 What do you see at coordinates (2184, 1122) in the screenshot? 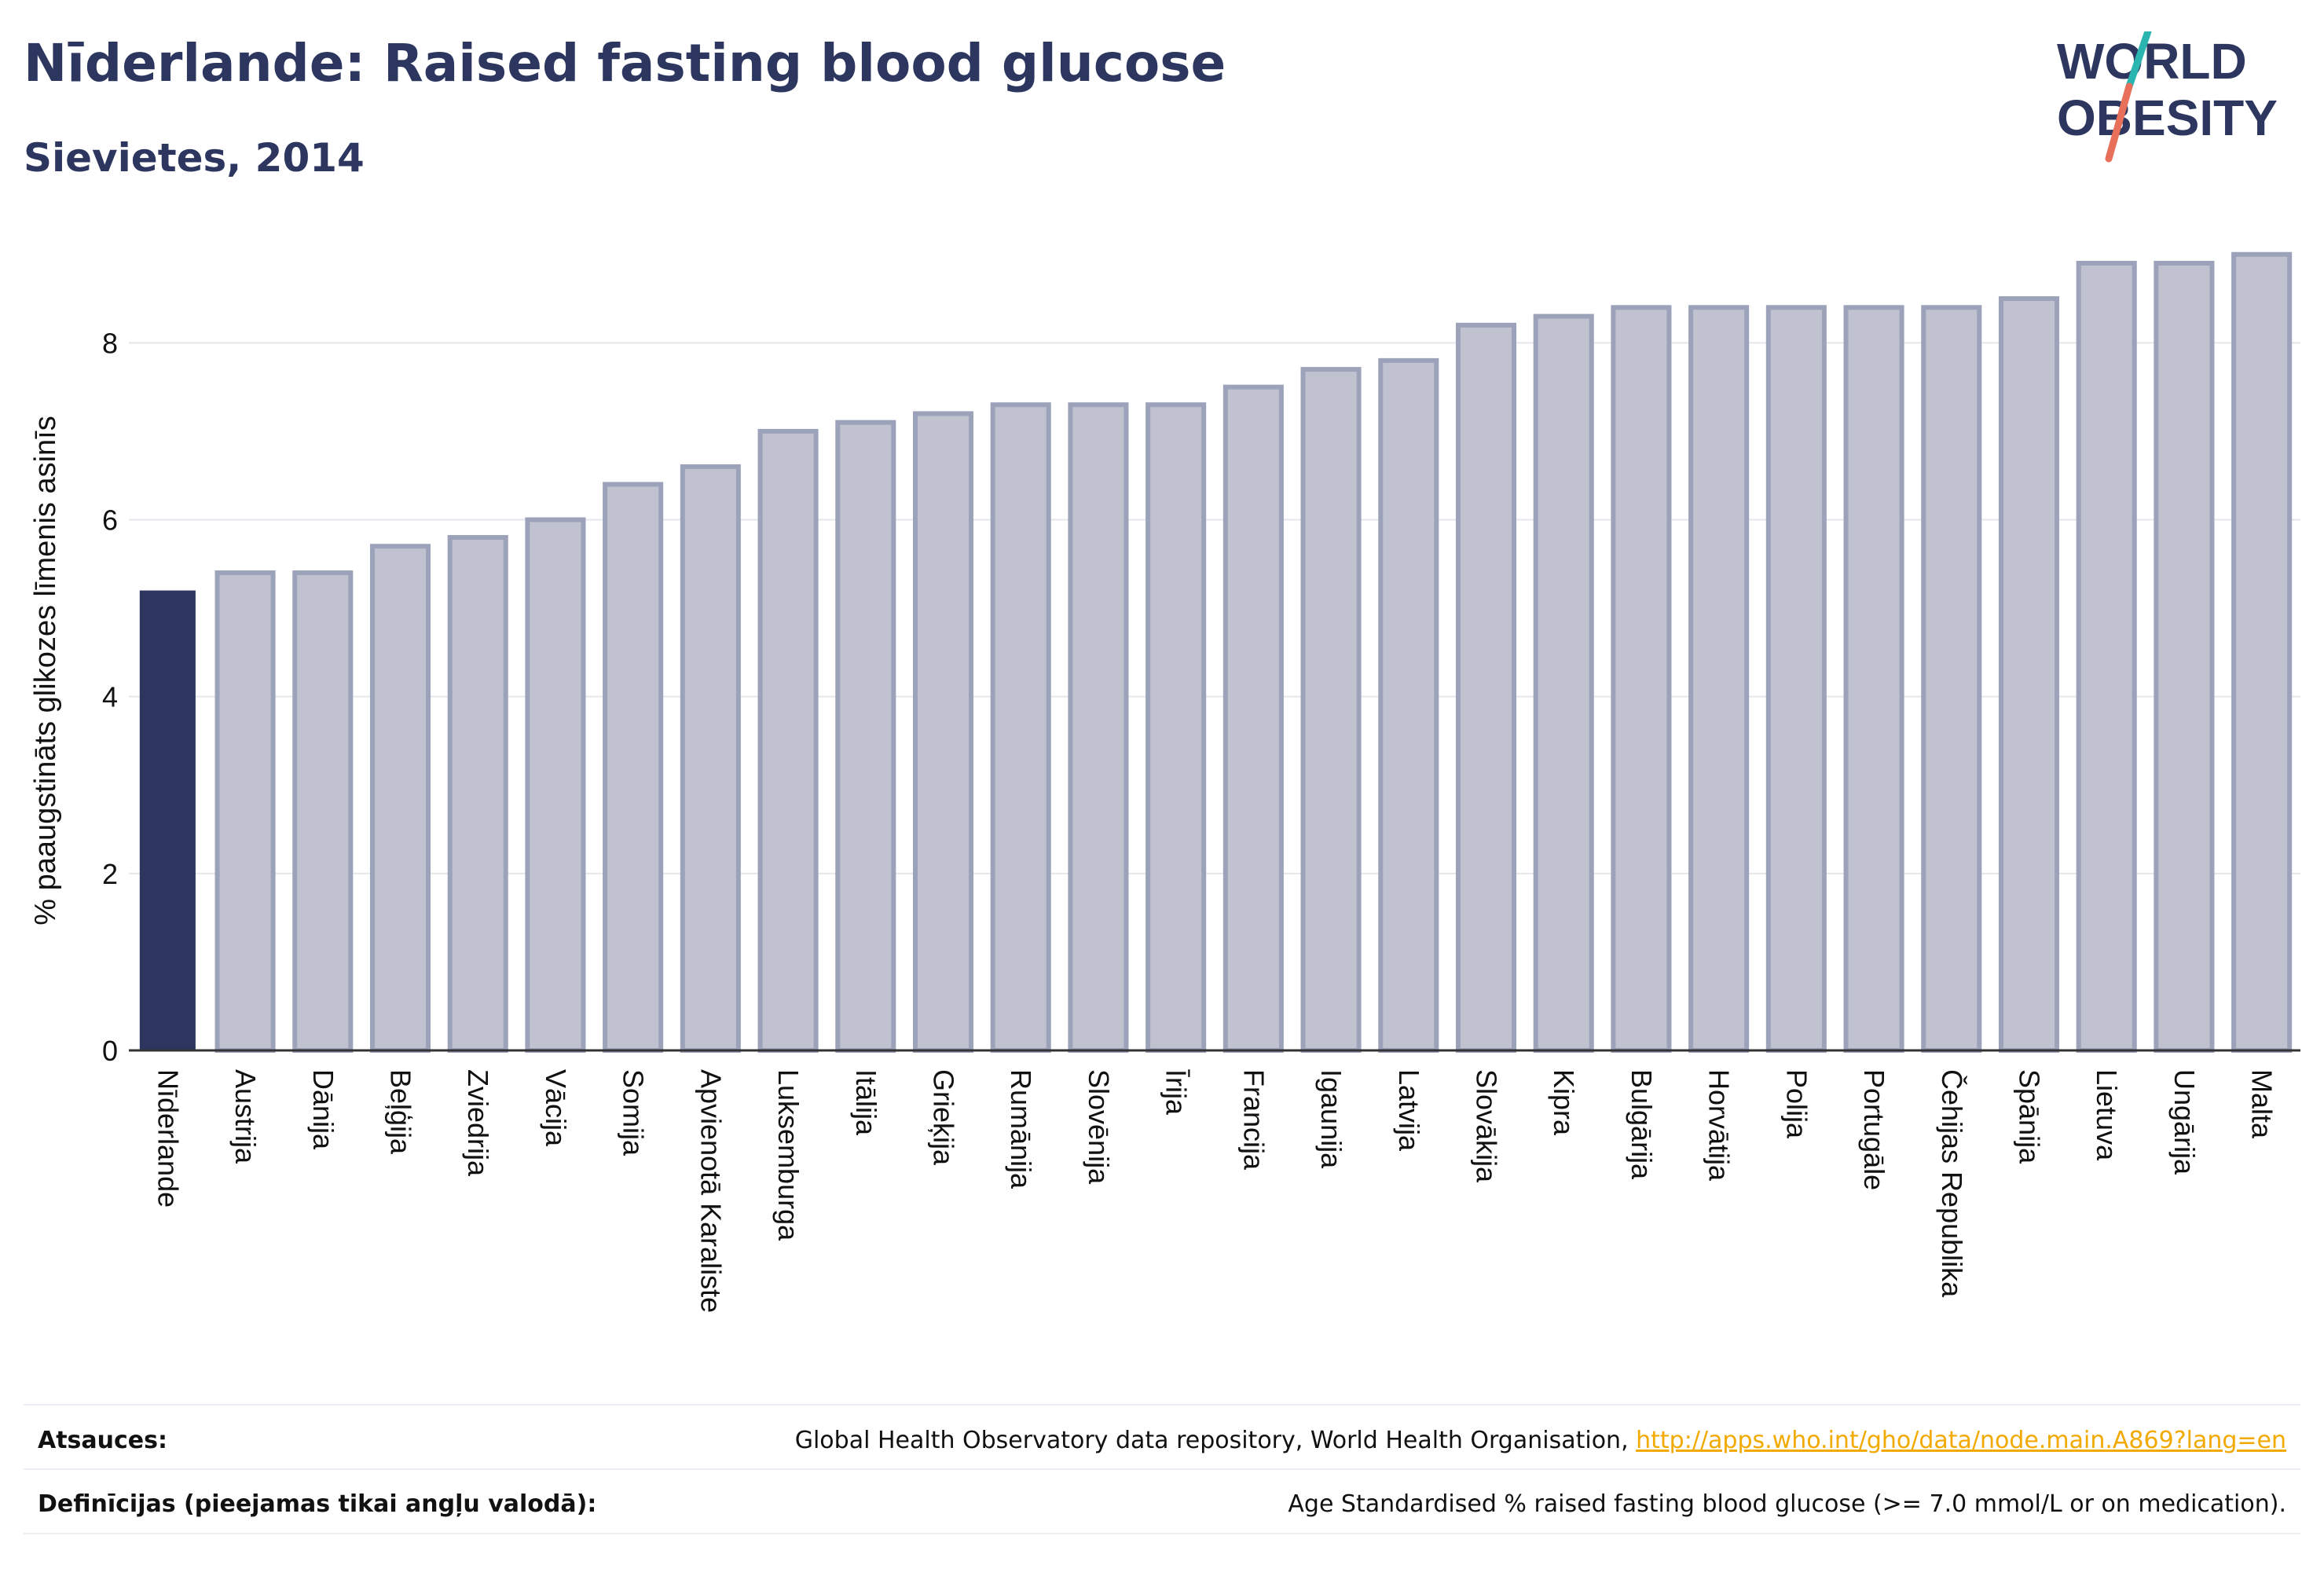
I see `x-tick-label: Ungārija` at bounding box center [2184, 1122].